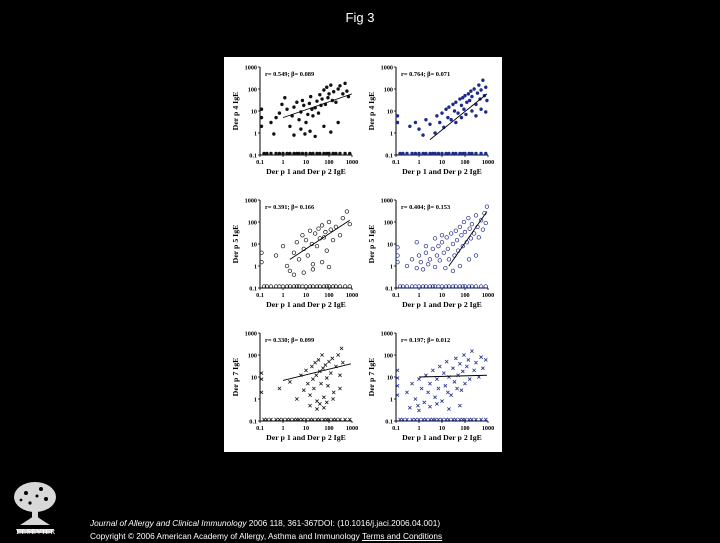 Image resolution: width=720 pixels, height=543 pixels. What do you see at coordinates (442, 295) in the screenshot?
I see `x-tick-label: 10` at bounding box center [442, 295].